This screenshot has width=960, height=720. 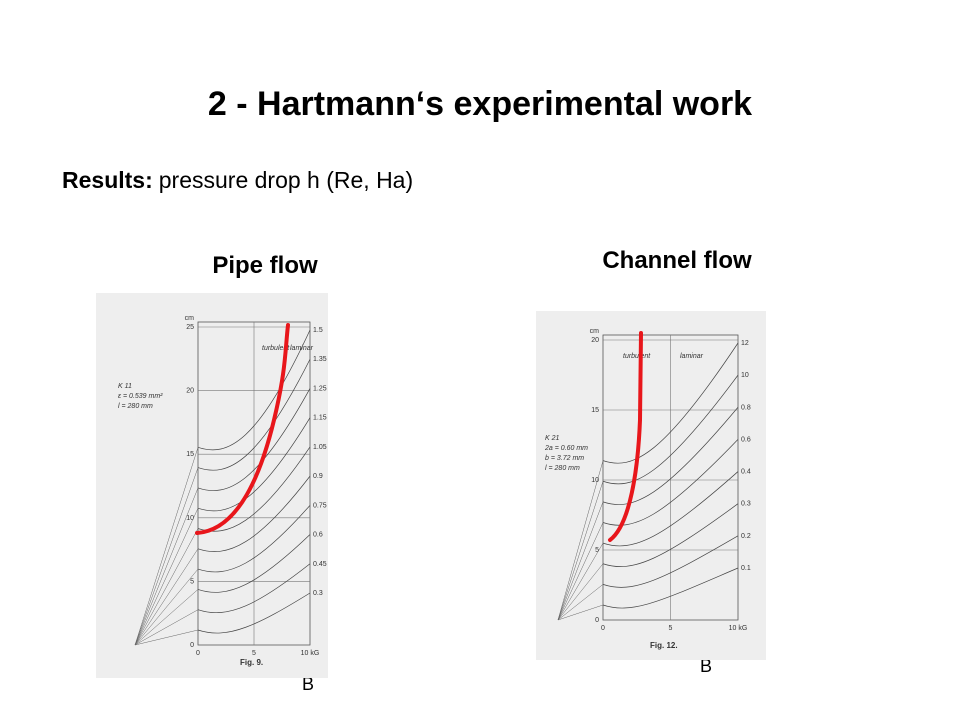 I want to click on tick-label: 1.15, so click(x=320, y=418).